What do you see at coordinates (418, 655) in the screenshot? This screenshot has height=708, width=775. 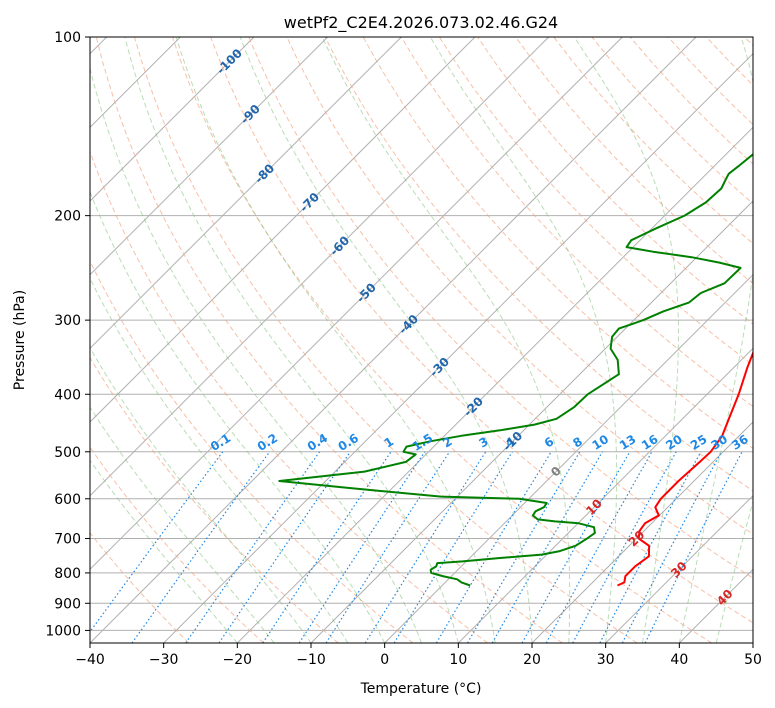 I see `x-axis: −40 −30 −20 −10 0 10 20 30 40 50` at bounding box center [418, 655].